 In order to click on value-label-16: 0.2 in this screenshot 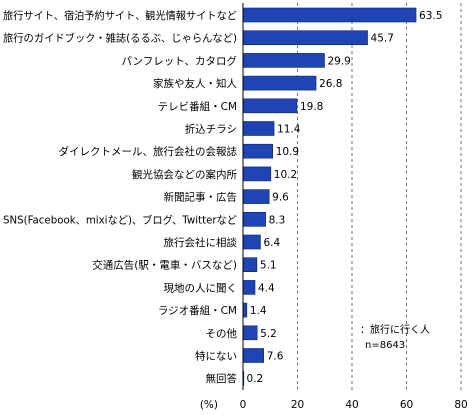, I will do `click(255, 379)`.